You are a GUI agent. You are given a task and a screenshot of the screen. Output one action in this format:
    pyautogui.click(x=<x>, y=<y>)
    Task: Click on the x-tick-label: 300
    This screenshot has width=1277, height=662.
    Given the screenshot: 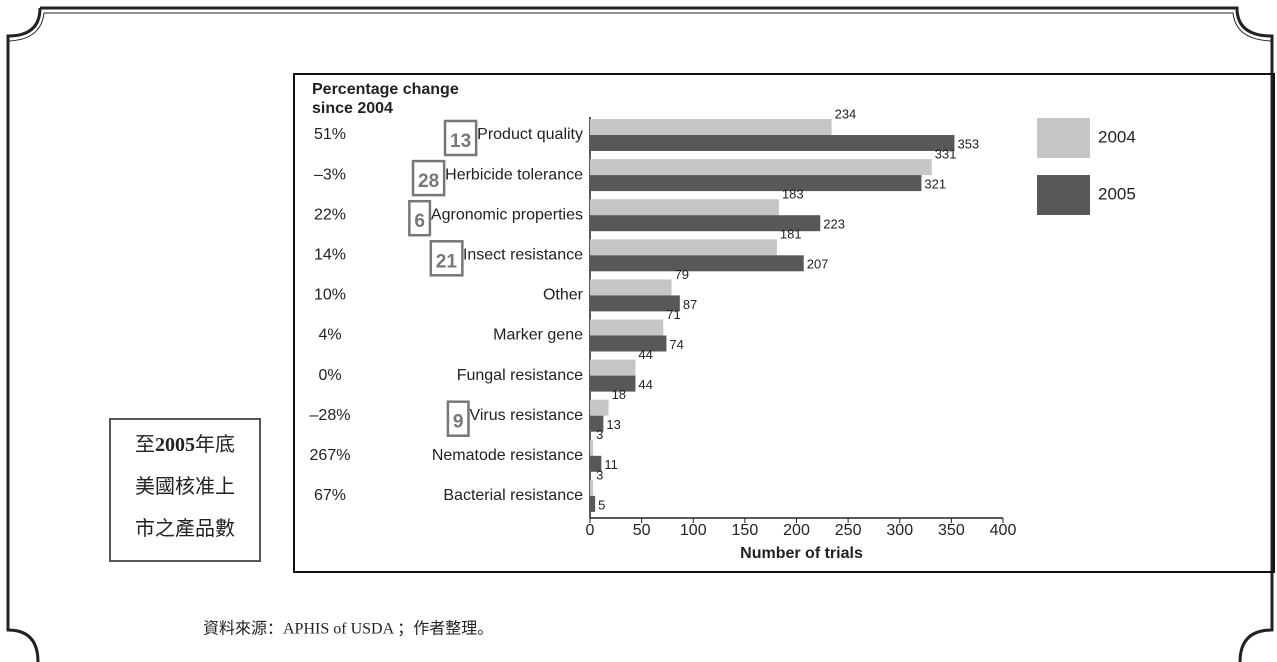 What is the action you would take?
    pyautogui.click(x=899, y=530)
    